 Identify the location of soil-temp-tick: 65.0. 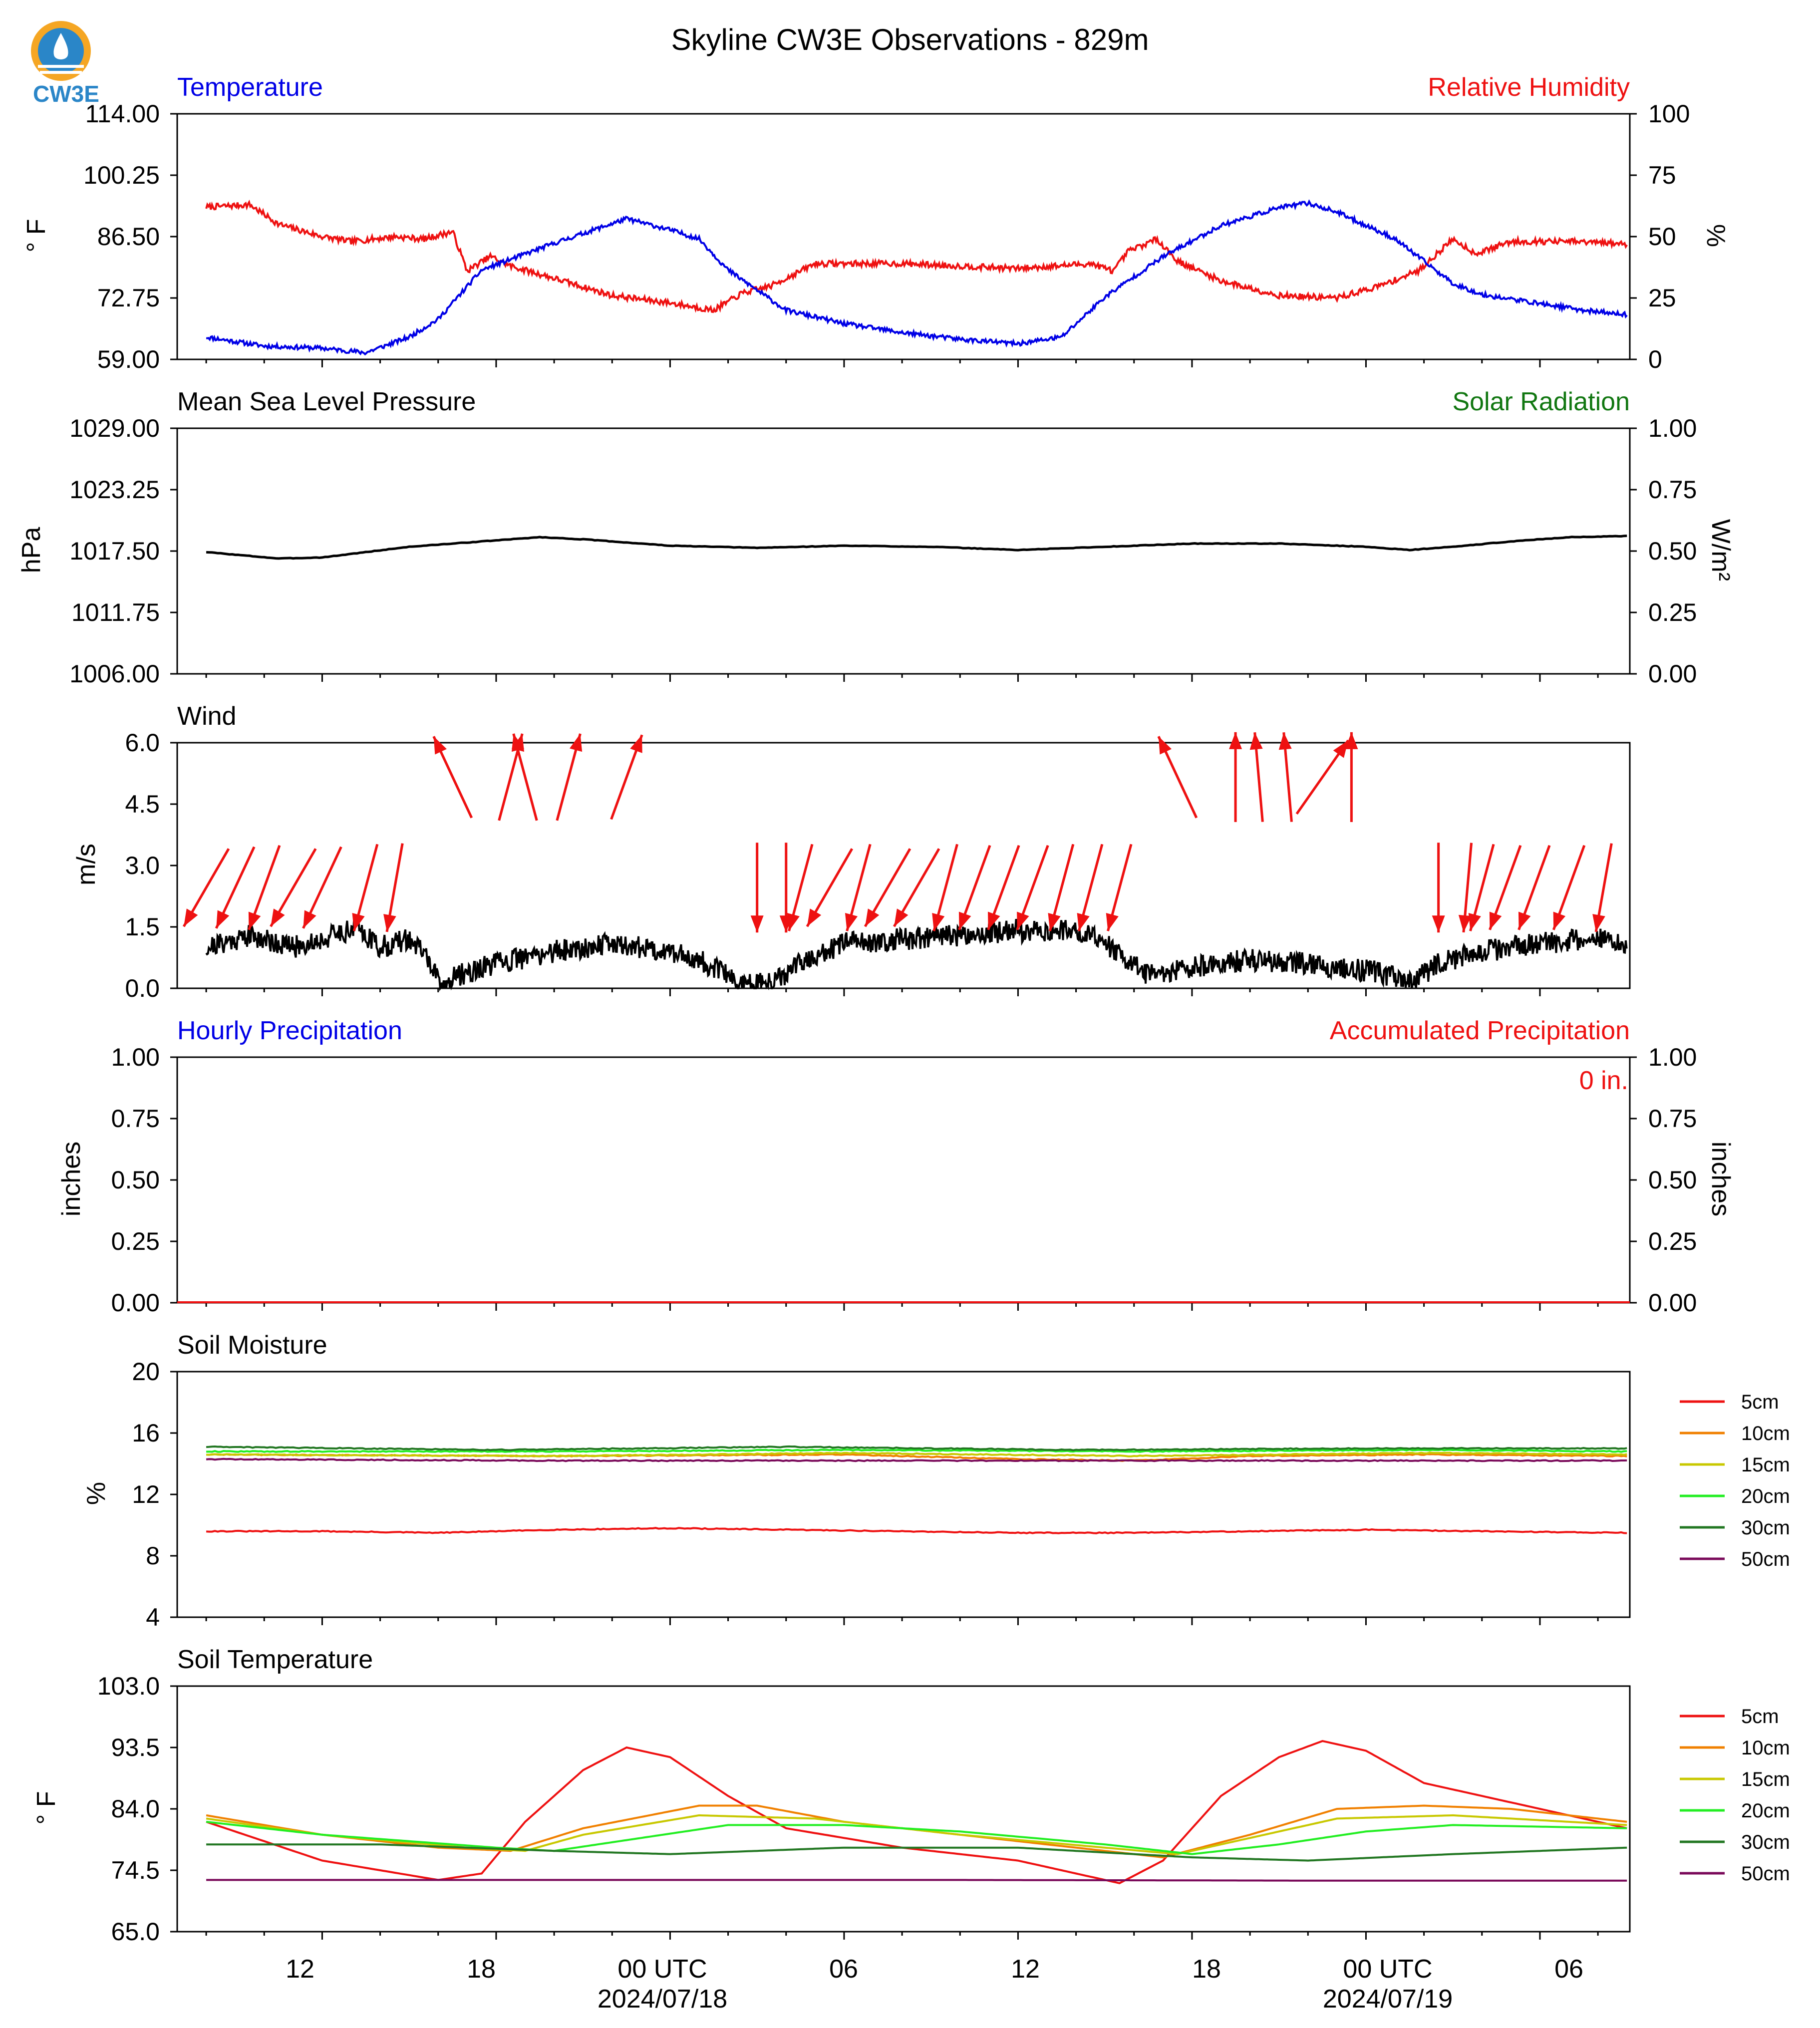
(135, 1932).